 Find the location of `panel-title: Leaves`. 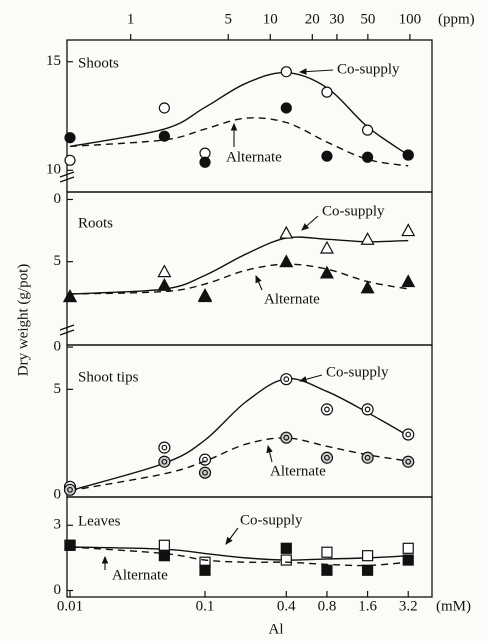

panel-title: Leaves is located at coordinates (99, 521).